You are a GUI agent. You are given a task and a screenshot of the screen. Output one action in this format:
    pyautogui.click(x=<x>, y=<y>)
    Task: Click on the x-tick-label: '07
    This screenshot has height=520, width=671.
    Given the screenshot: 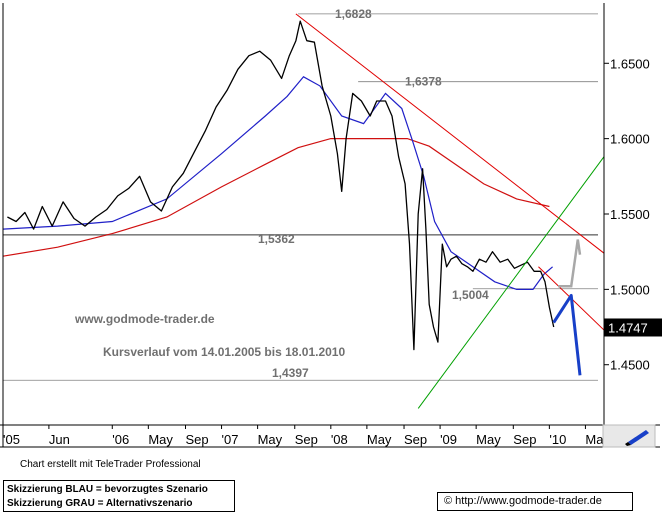 What is the action you would take?
    pyautogui.click(x=230, y=439)
    